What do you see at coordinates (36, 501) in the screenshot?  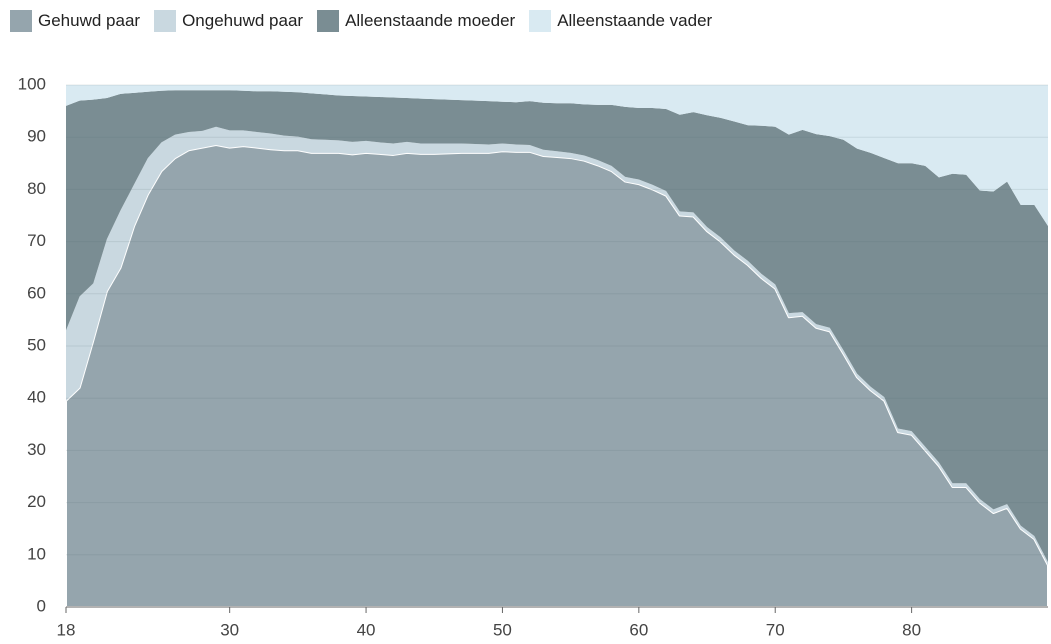 I see `y-tick-label: 20` at bounding box center [36, 501].